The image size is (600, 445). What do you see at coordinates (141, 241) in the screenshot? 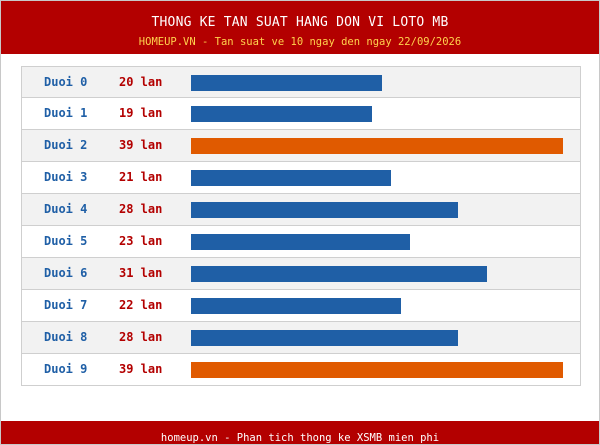
I see `value-label: 23 lan` at bounding box center [141, 241].